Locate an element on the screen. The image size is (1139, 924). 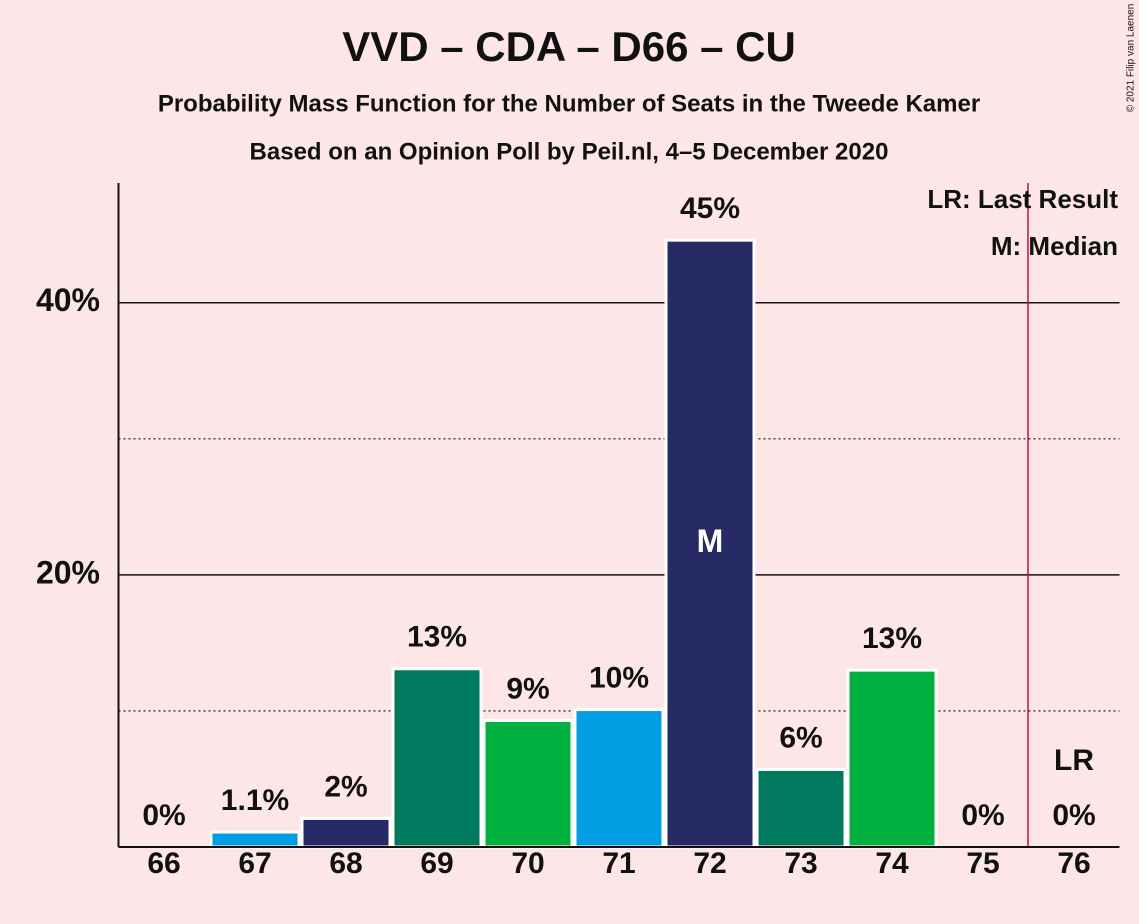
median-marker: M is located at coordinates (710, 541).